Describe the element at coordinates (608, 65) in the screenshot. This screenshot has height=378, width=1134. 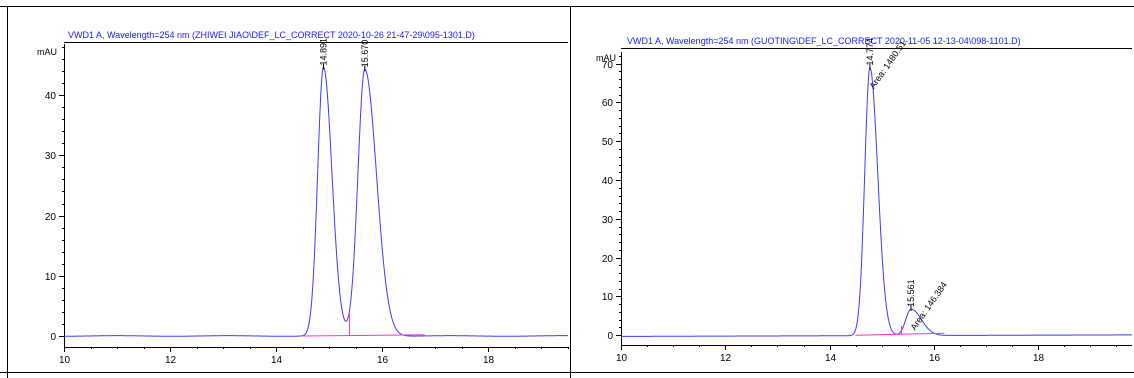
I see `y-tick-label: 70` at that location.